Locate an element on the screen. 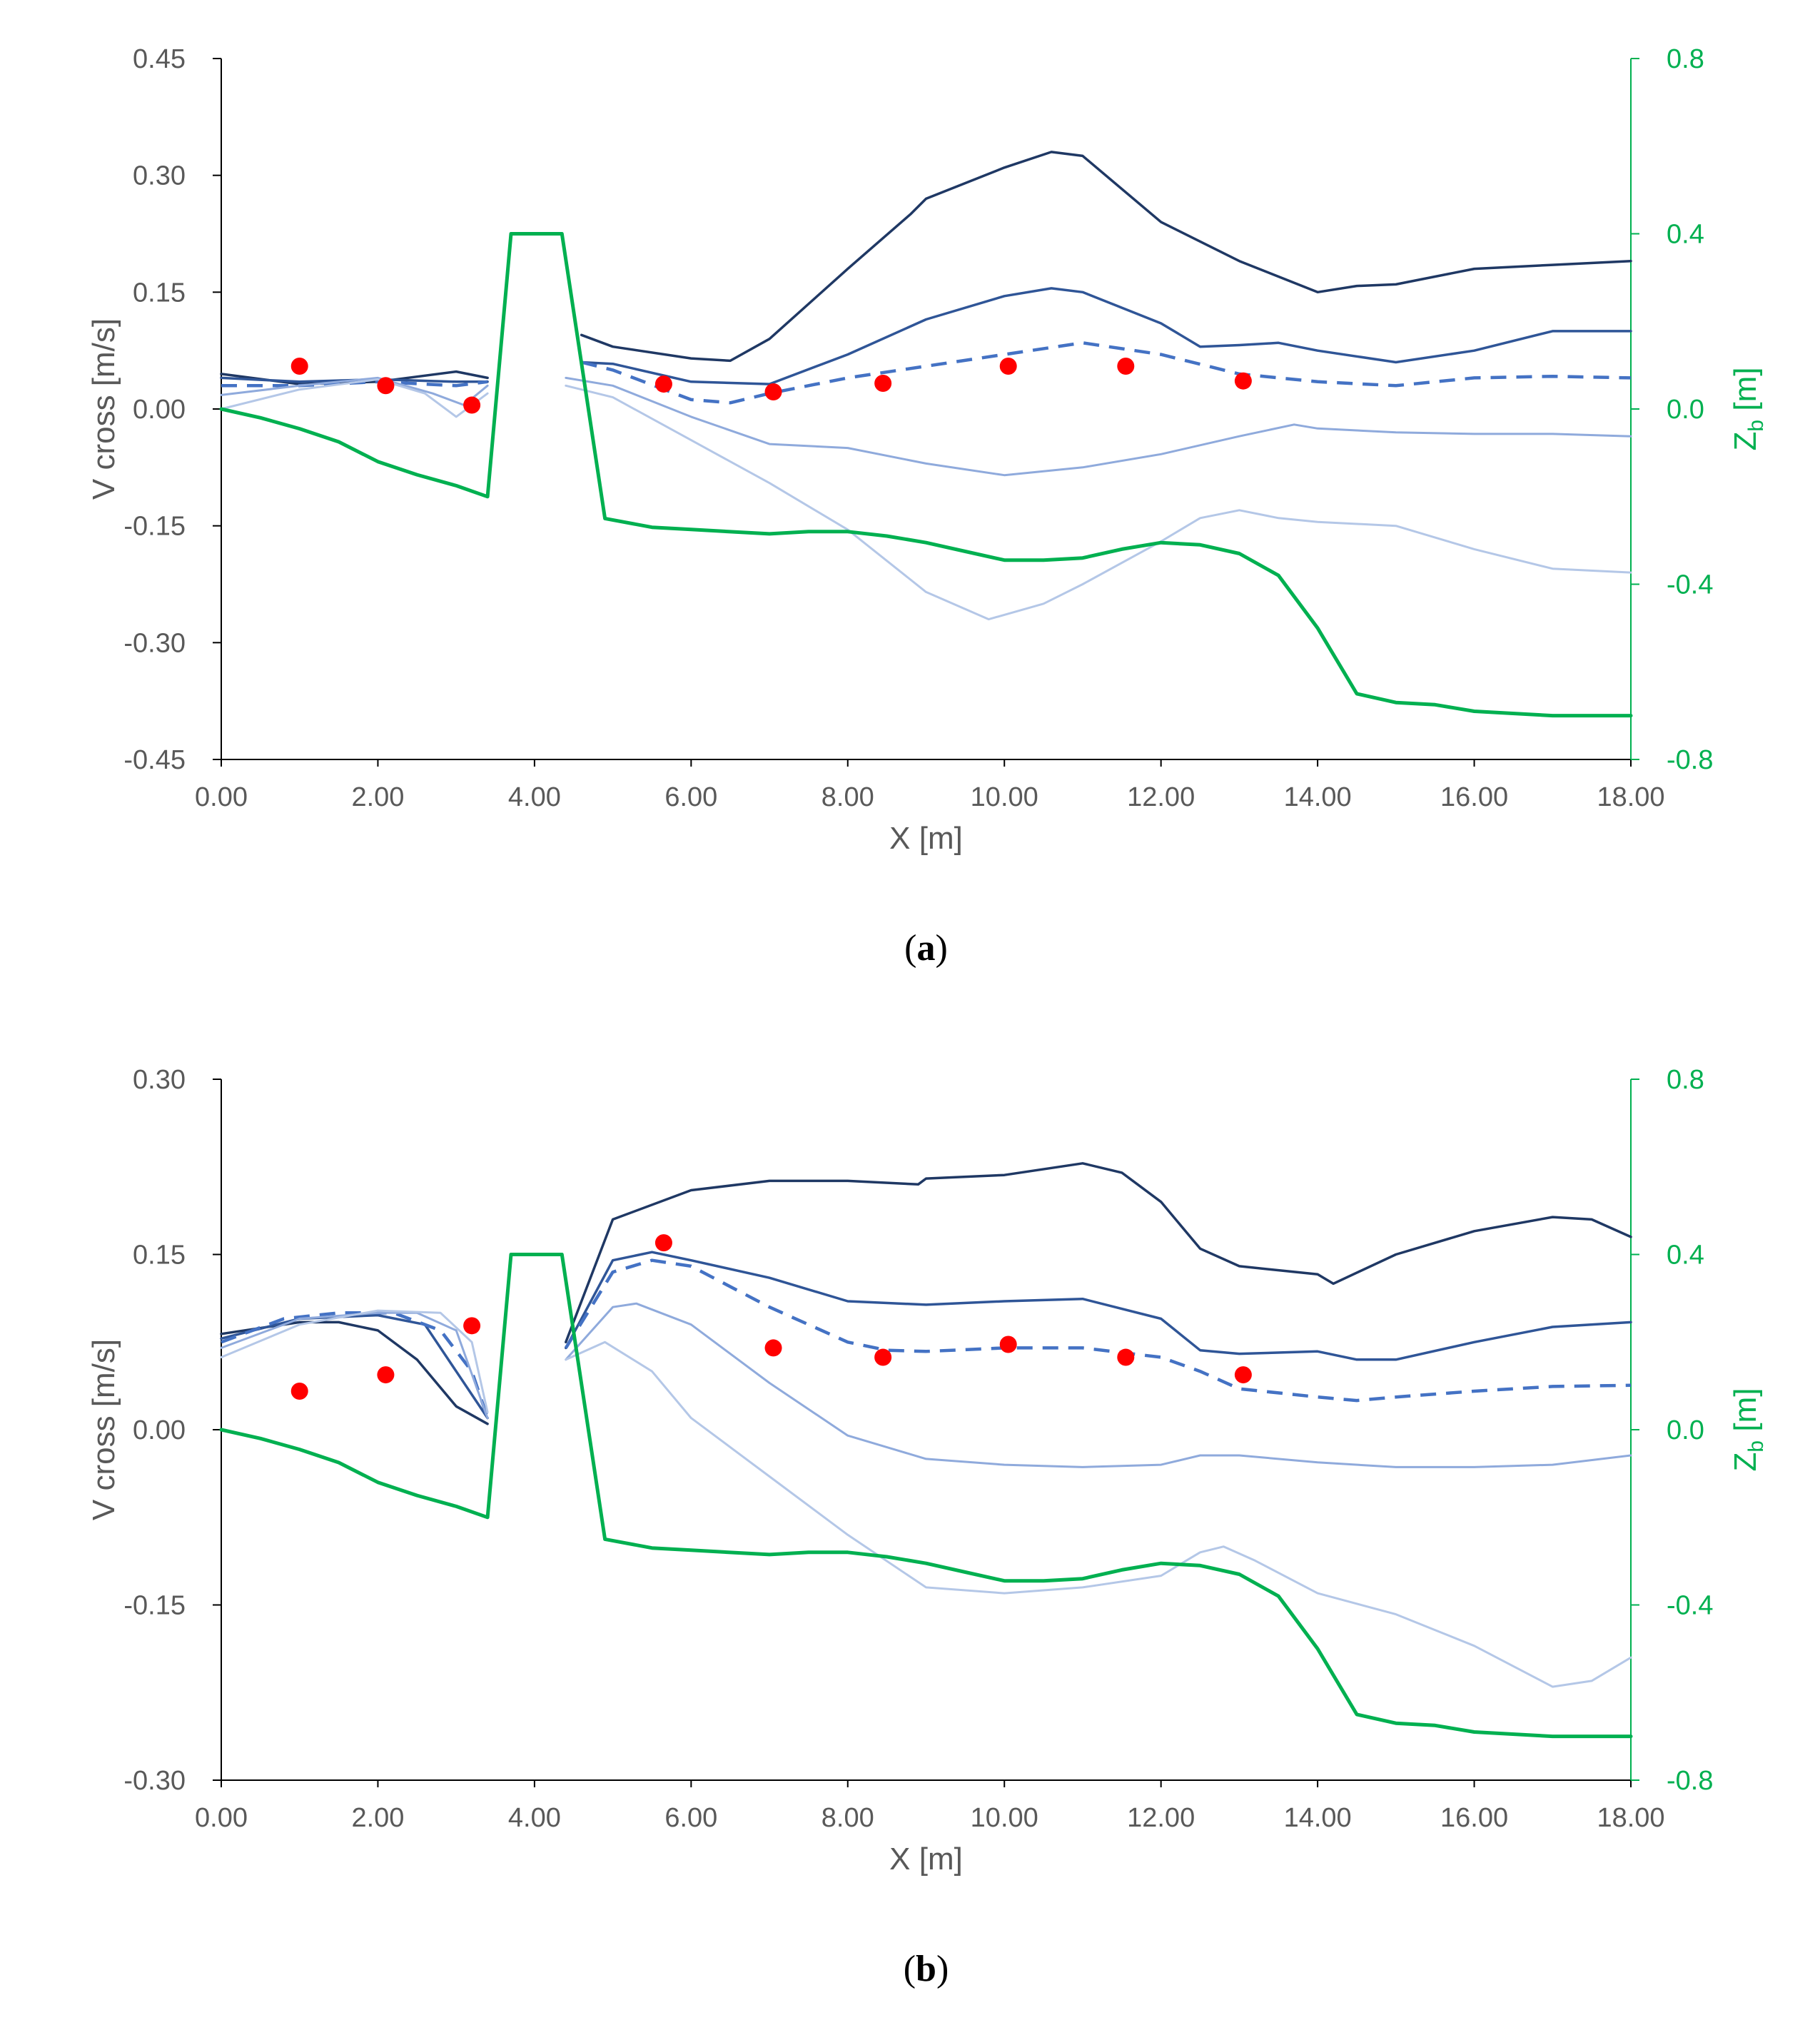  x-tick-label: 2.00 is located at coordinates (377, 1818).